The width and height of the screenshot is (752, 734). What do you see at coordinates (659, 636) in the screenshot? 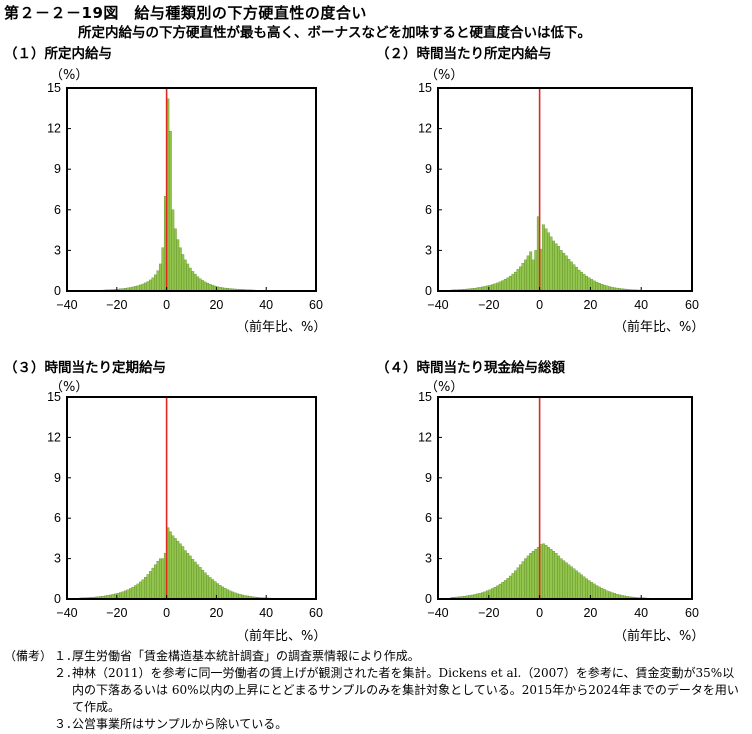
I see `panel-4-x-unit: （前年比、%）` at bounding box center [659, 636].